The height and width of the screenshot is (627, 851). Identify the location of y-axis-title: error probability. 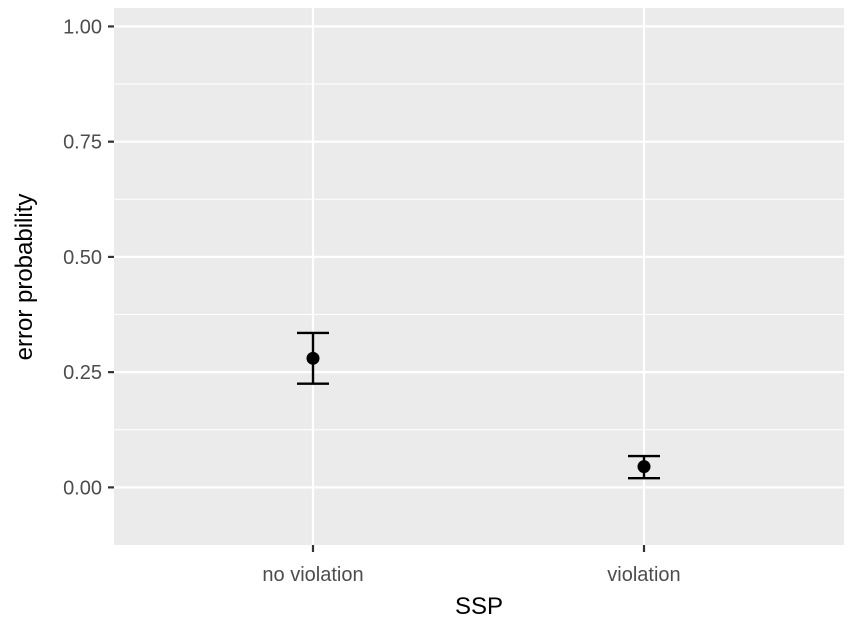
(24, 277).